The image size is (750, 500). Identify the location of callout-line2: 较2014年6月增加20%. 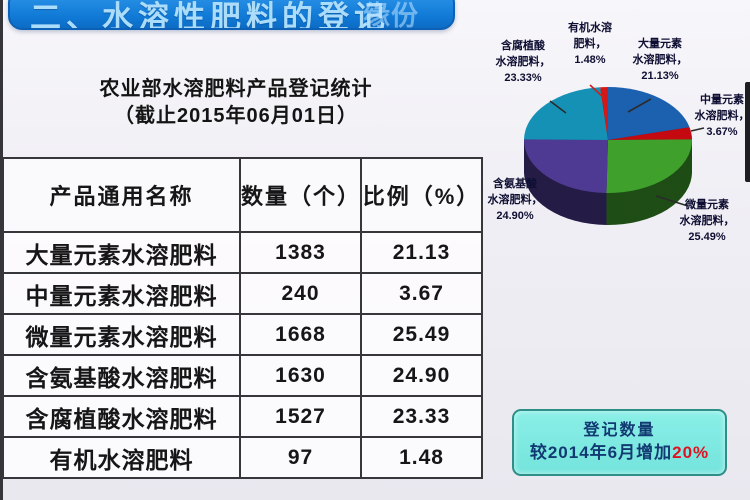
(619, 452).